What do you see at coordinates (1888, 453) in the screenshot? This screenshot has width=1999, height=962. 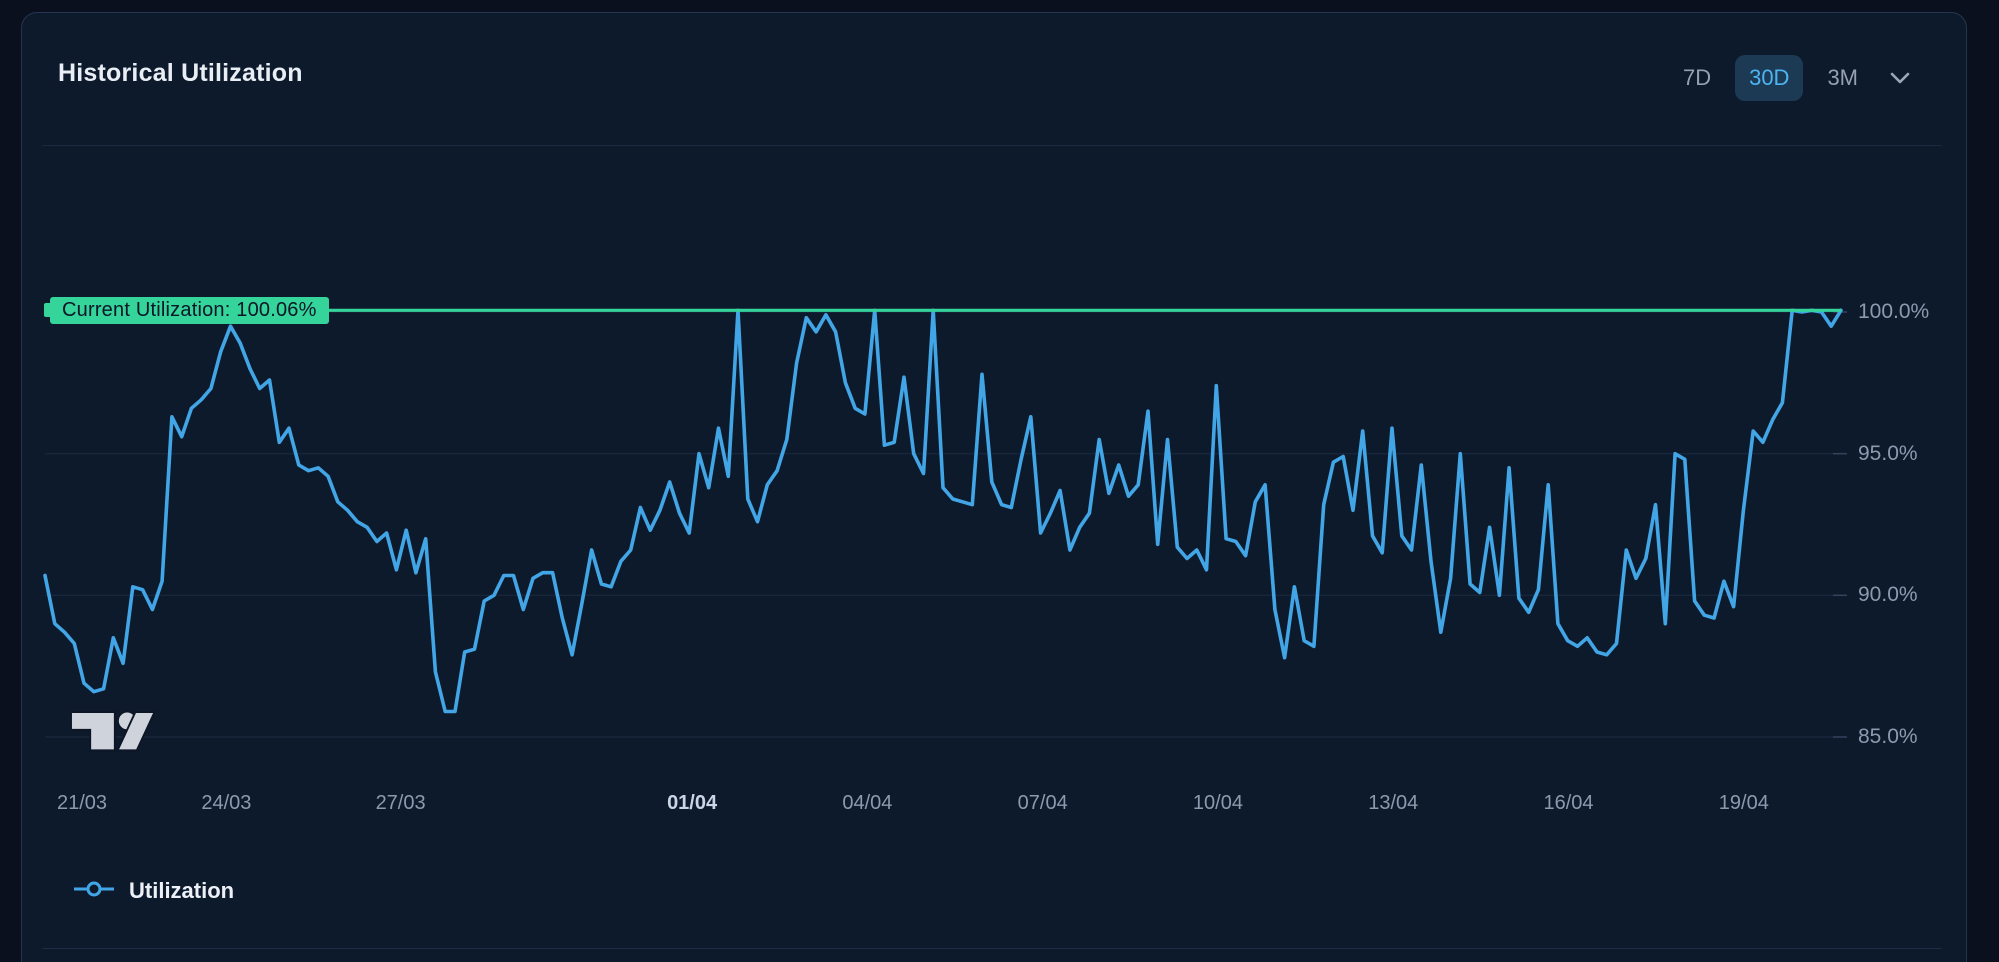 I see `y-axis-label: 95.0%` at bounding box center [1888, 453].